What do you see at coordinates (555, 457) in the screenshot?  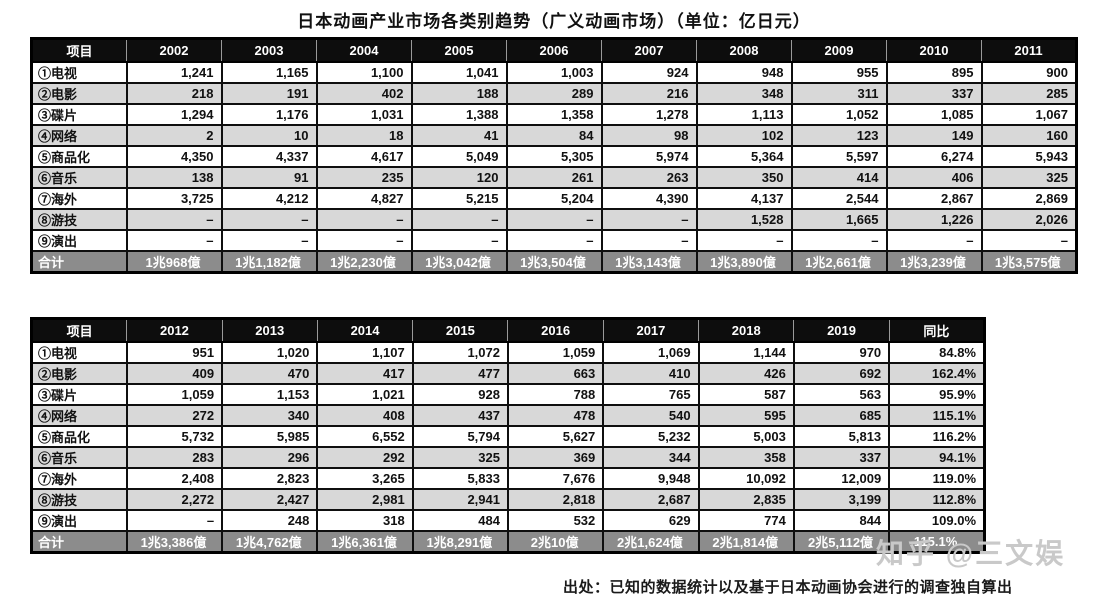 I see `data-cell: 369` at bounding box center [555, 457].